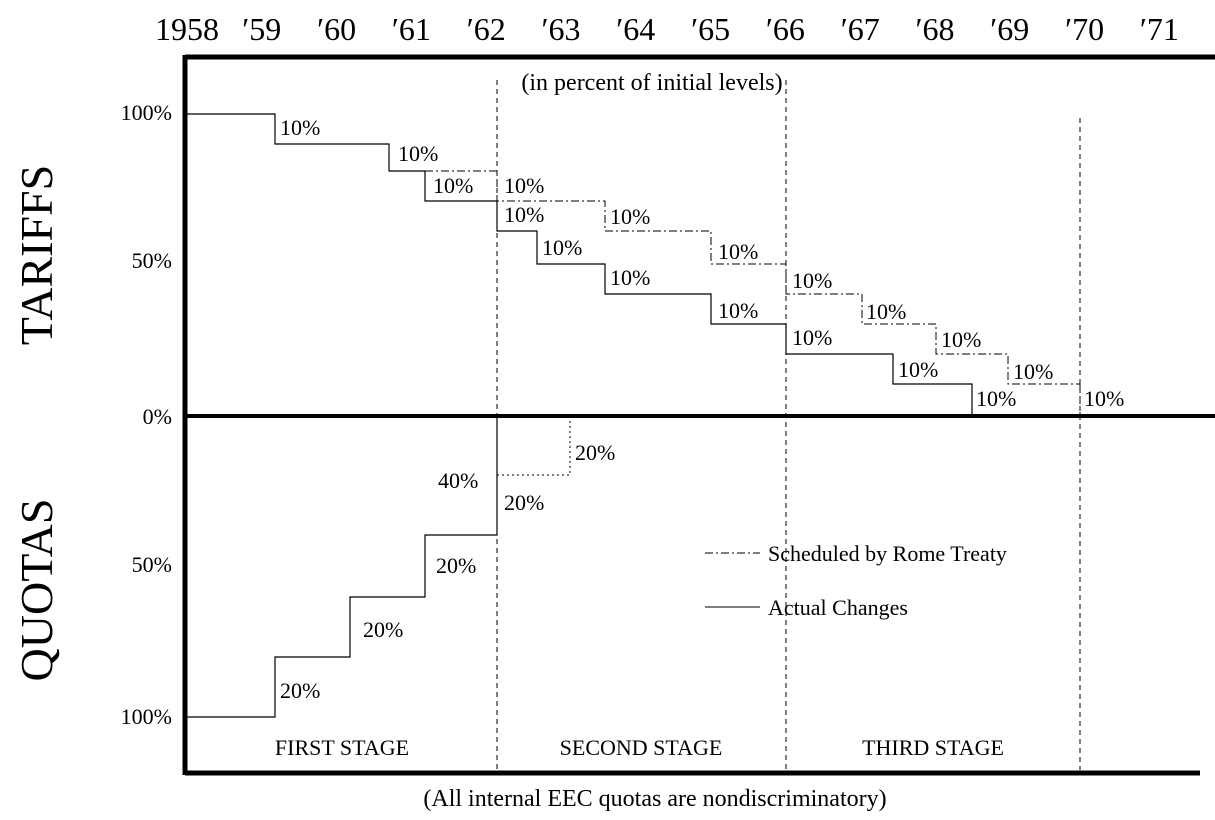 This screenshot has height=820, width=1215. What do you see at coordinates (534, 446) in the screenshot?
I see `quota-dotted` at bounding box center [534, 446].